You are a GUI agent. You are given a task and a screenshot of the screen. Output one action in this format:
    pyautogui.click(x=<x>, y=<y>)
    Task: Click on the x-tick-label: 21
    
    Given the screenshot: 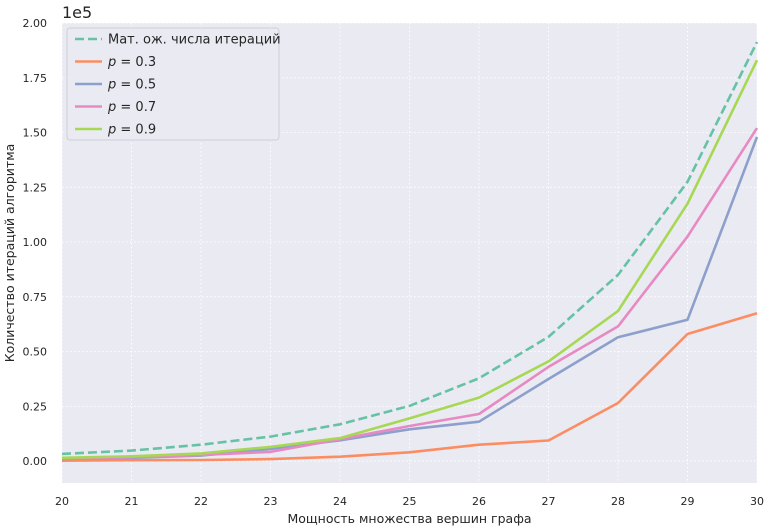 What is the action you would take?
    pyautogui.click(x=132, y=501)
    